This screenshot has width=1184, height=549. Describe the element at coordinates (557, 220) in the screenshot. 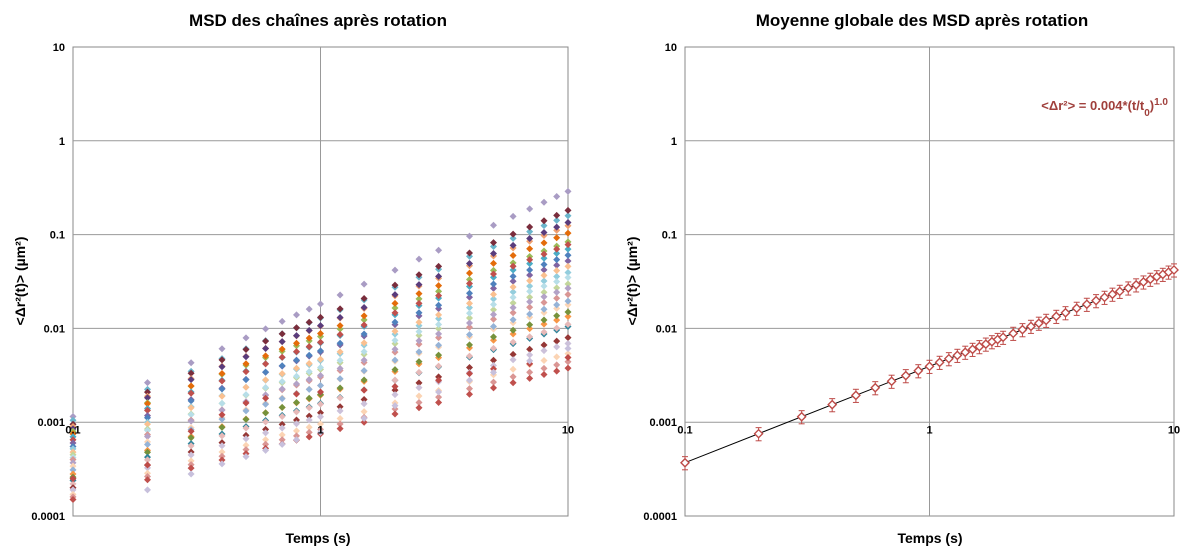

I see `series-1-point` at that location.